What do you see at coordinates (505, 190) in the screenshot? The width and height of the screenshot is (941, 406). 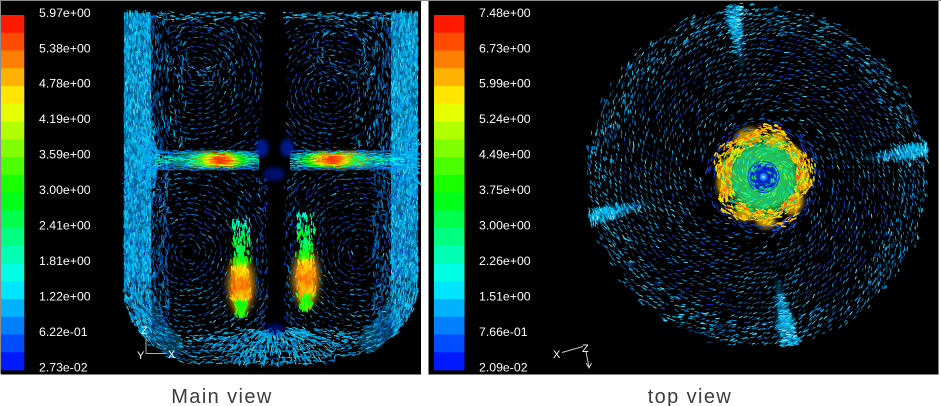 I see `svg-text: 3.75e+00` at bounding box center [505, 190].